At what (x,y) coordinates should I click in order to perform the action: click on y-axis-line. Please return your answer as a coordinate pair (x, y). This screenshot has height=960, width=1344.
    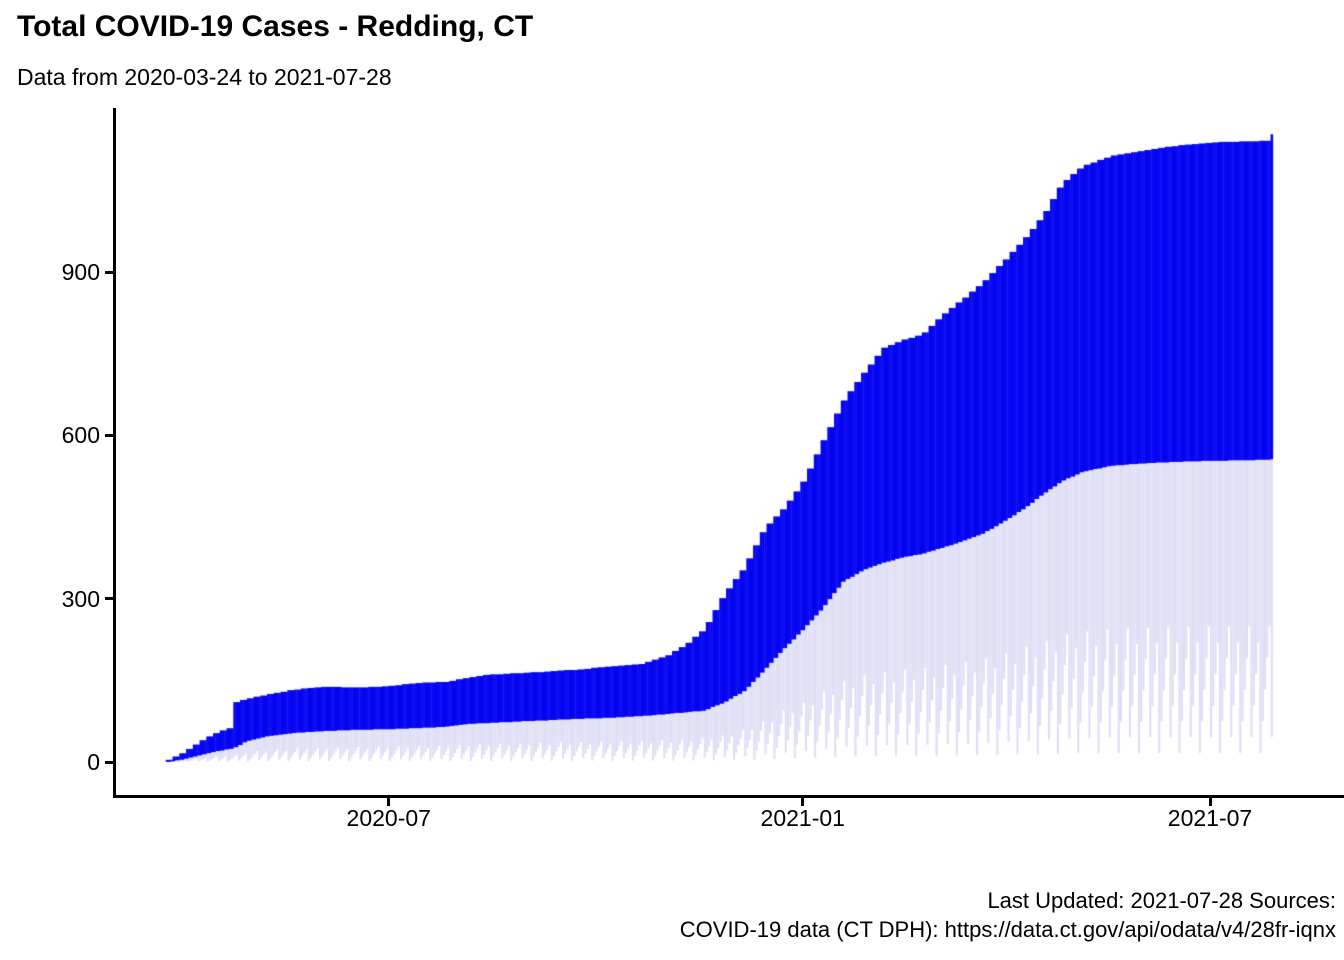
    Looking at the image, I should click on (114, 452).